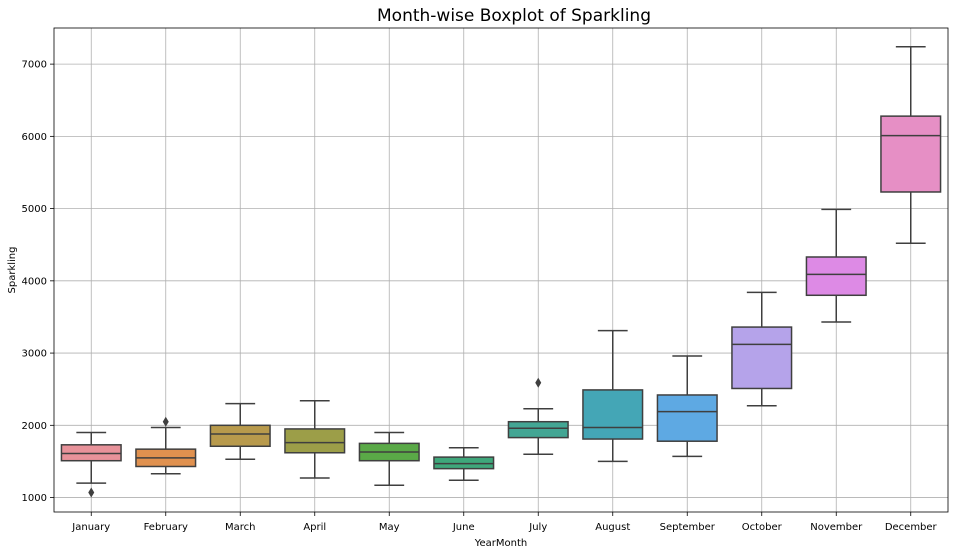 This screenshot has width=953, height=554. I want to click on box-september, so click(687, 406).